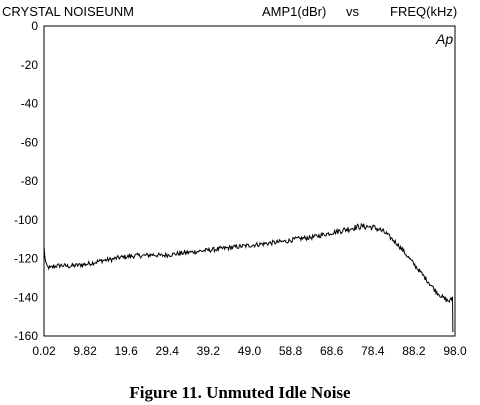  Describe the element at coordinates (30, 104) in the screenshot. I see `y-tick-label: -40` at that location.